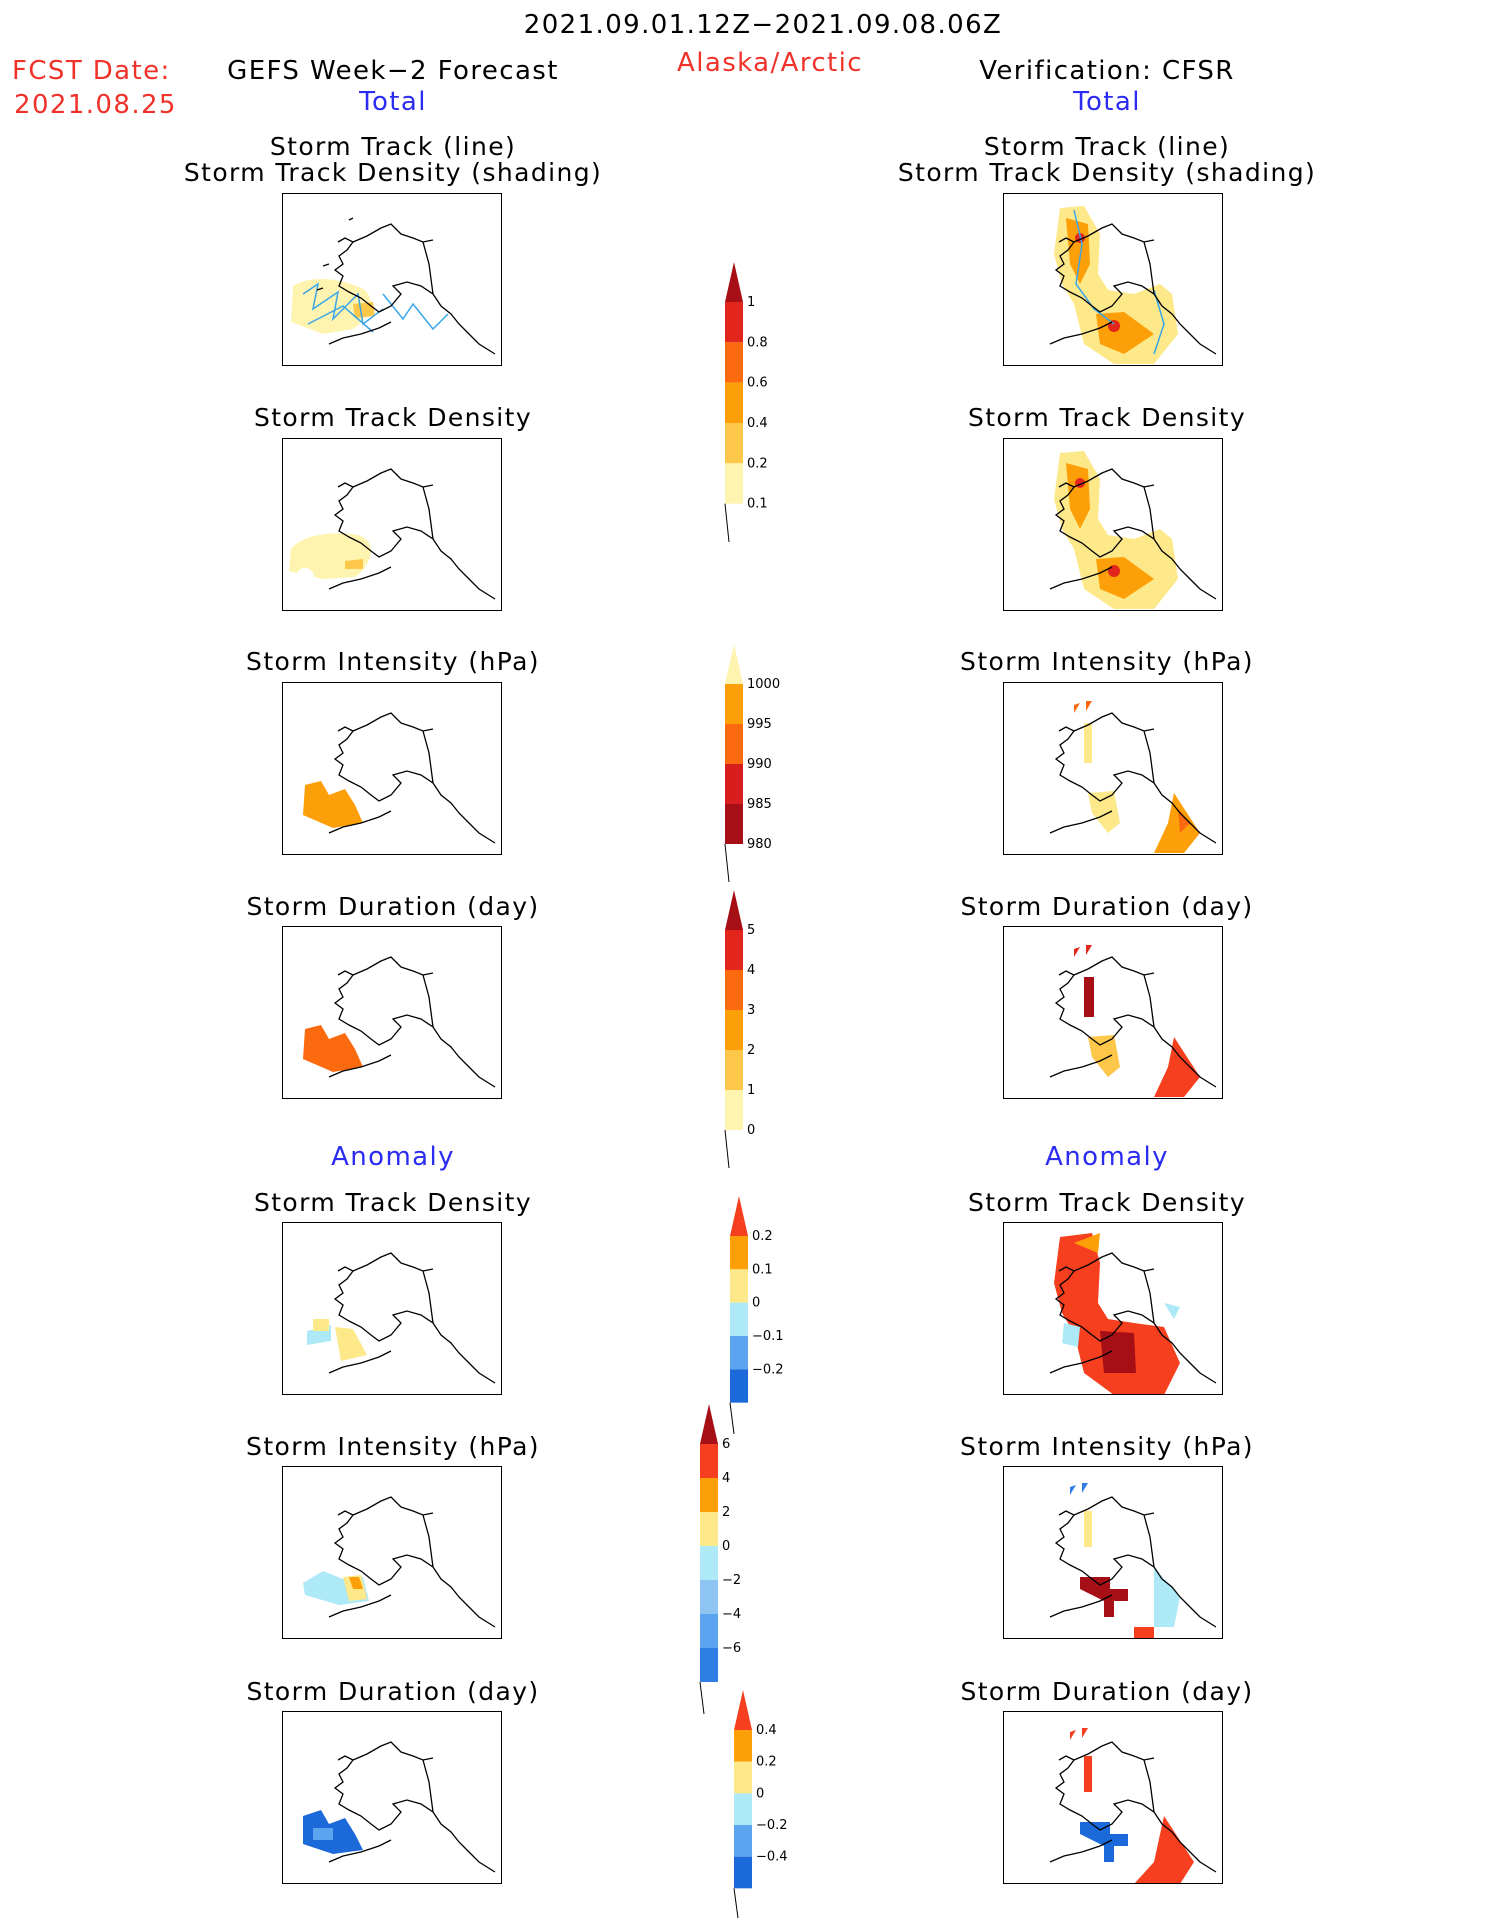 The image size is (1487, 1925). Describe the element at coordinates (392, 1552) in the screenshot. I see `map-panel-fcst-intensity-anom` at that location.